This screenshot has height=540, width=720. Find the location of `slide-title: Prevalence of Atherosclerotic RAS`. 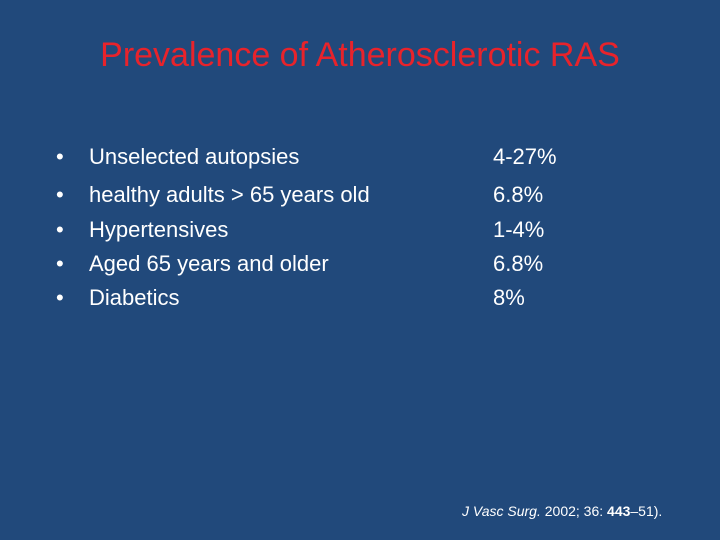

slide-title: Prevalence of Atherosclerotic RAS is located at coordinates (360, 55).